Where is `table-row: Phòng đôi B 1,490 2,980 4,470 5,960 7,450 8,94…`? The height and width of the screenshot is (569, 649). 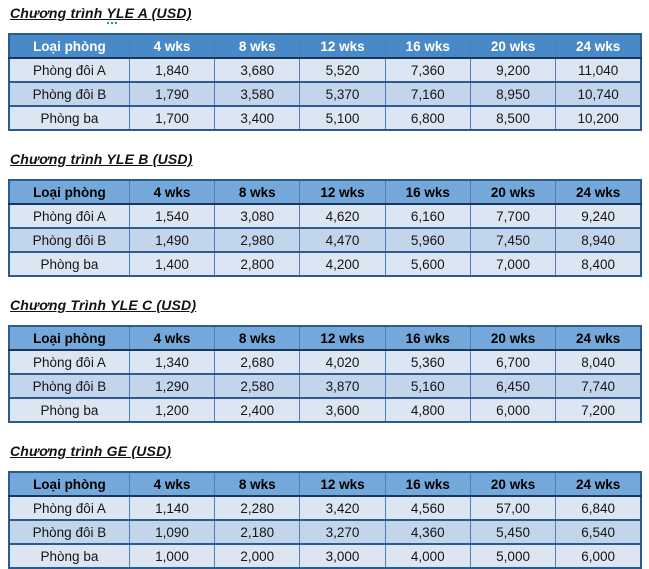
table-row: Phòng đôi B 1,490 2,980 4,470 5,960 7,450 8,94… is located at coordinates (325, 239).